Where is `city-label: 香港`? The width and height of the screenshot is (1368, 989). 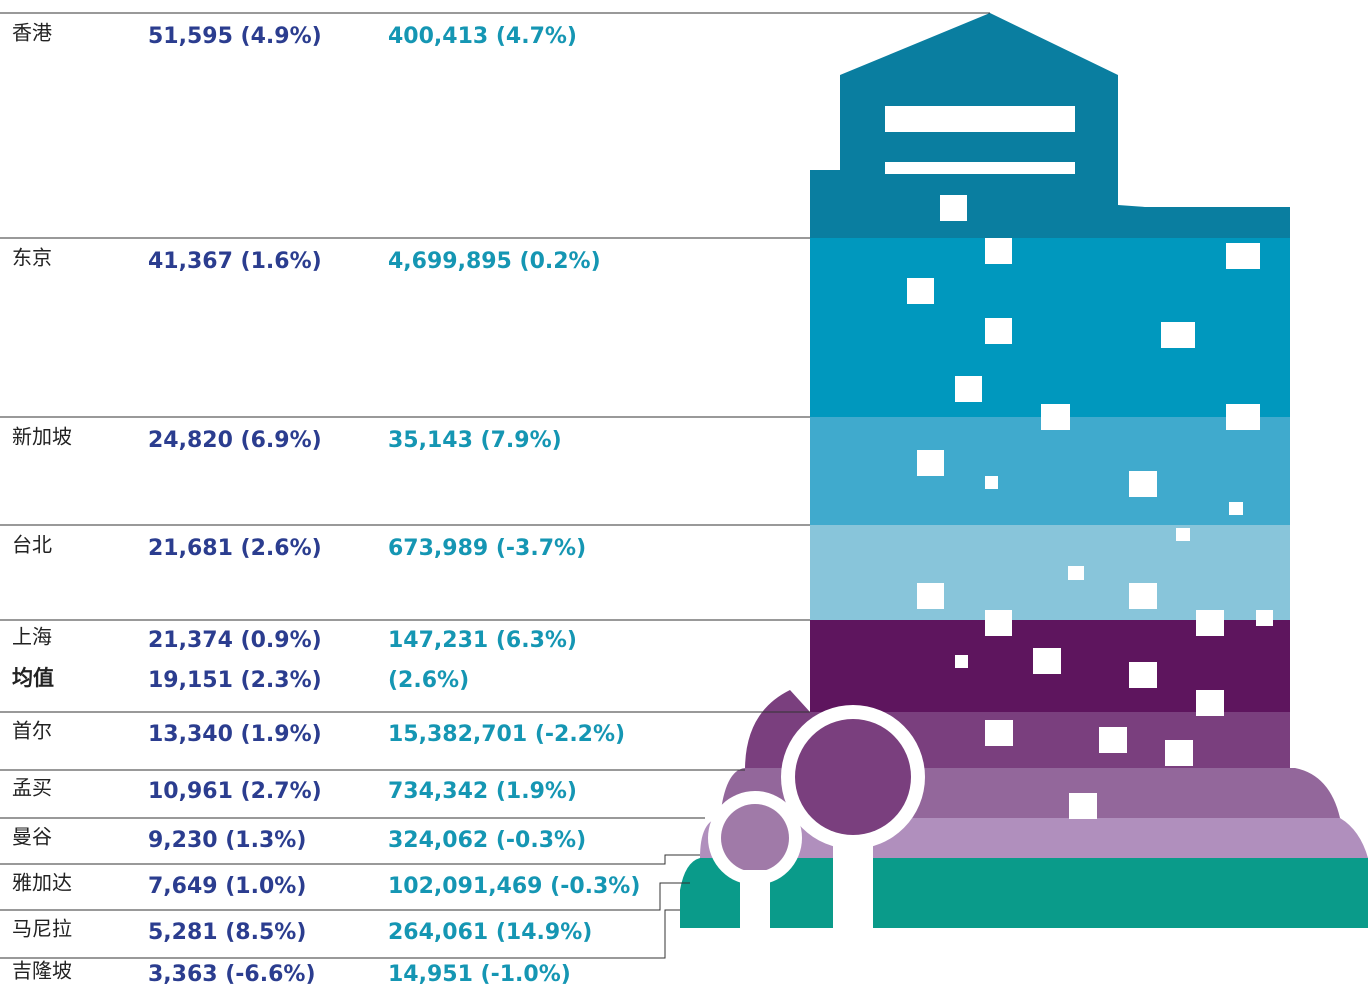
city-label: 香港 is located at coordinates (32, 33).